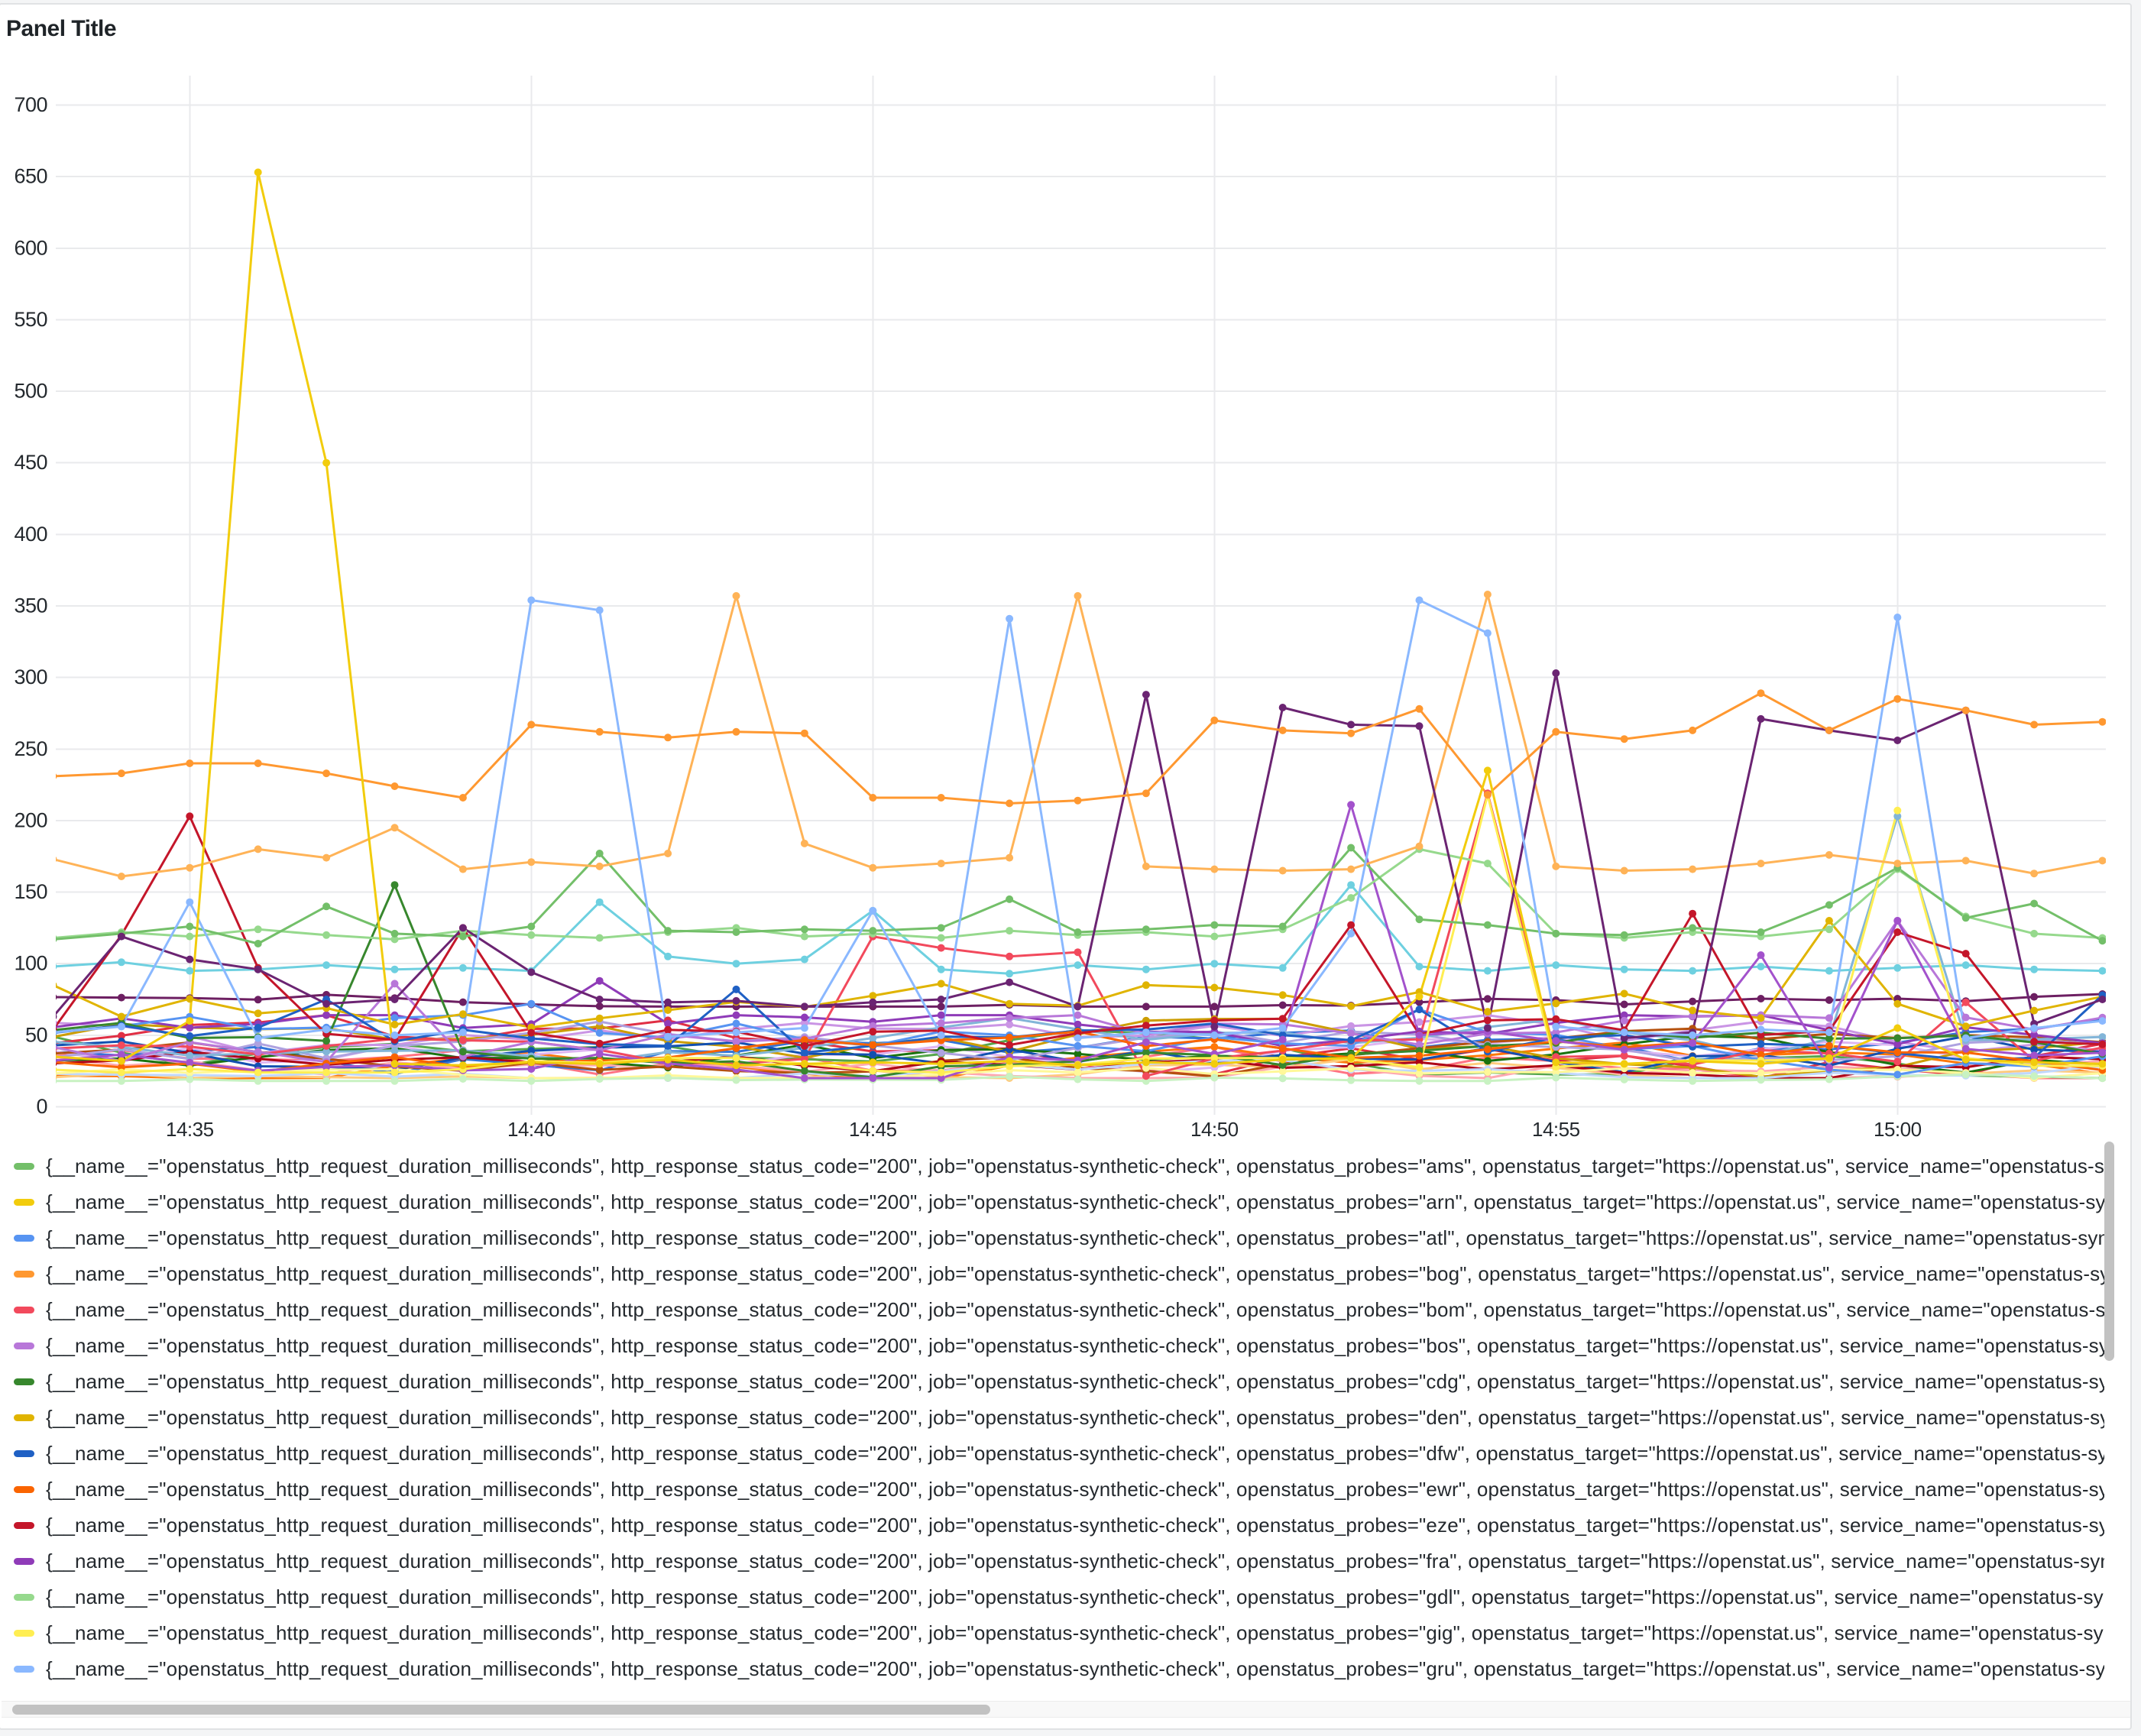 The image size is (2141, 1736). I want to click on svg-text: 450, so click(31, 462).